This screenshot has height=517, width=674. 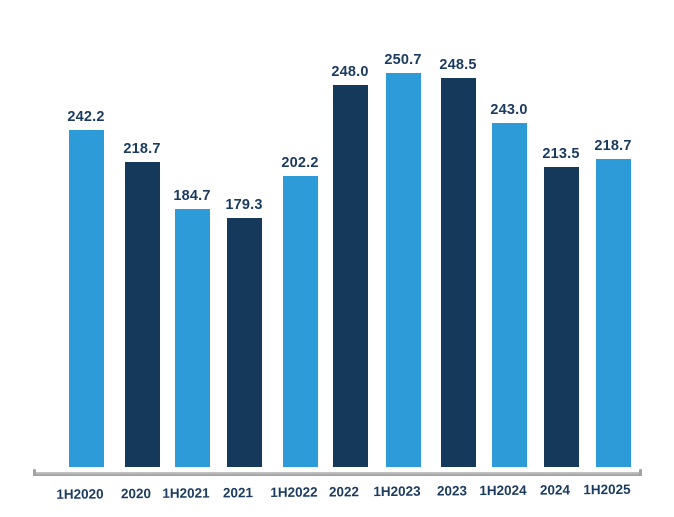 I want to click on bar-1H2020, so click(x=86, y=298).